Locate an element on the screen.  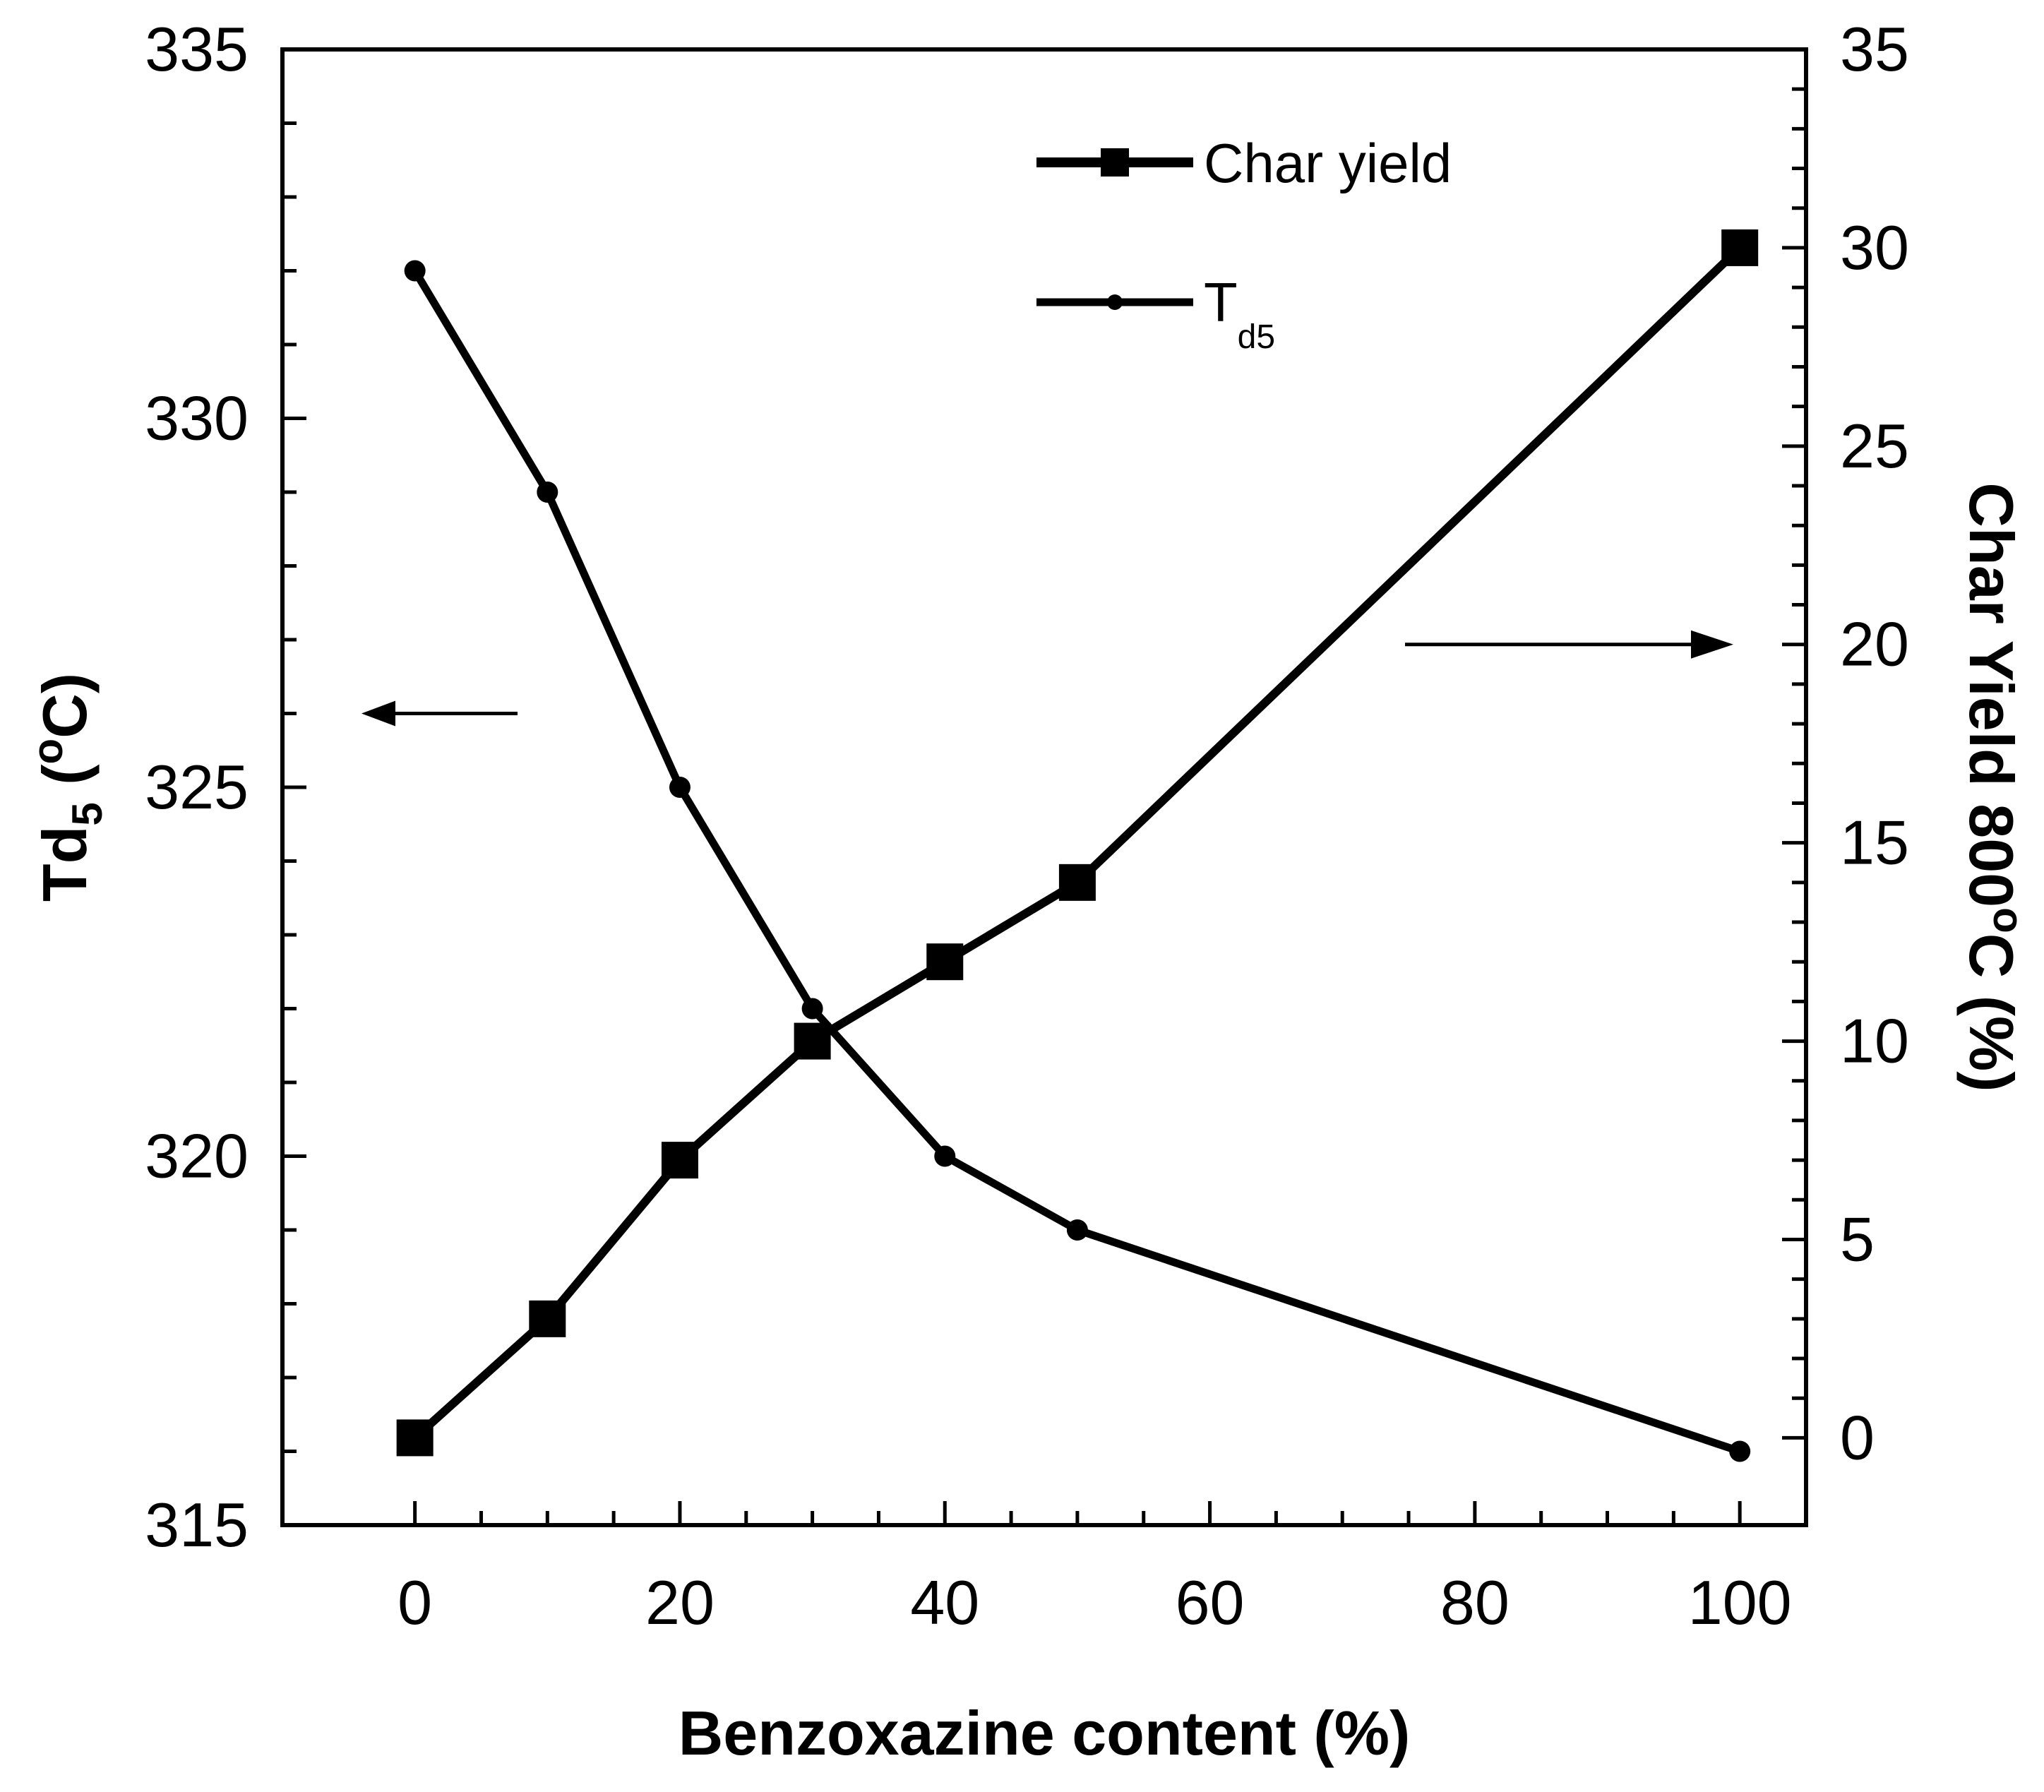
y-left-tick-label: 325 is located at coordinates (197, 787).